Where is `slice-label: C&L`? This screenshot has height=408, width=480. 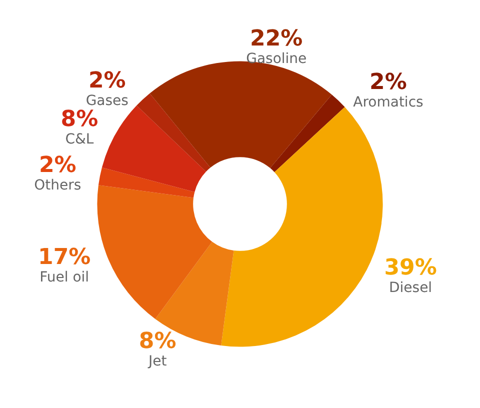
slice-label: C&L is located at coordinates (79, 140).